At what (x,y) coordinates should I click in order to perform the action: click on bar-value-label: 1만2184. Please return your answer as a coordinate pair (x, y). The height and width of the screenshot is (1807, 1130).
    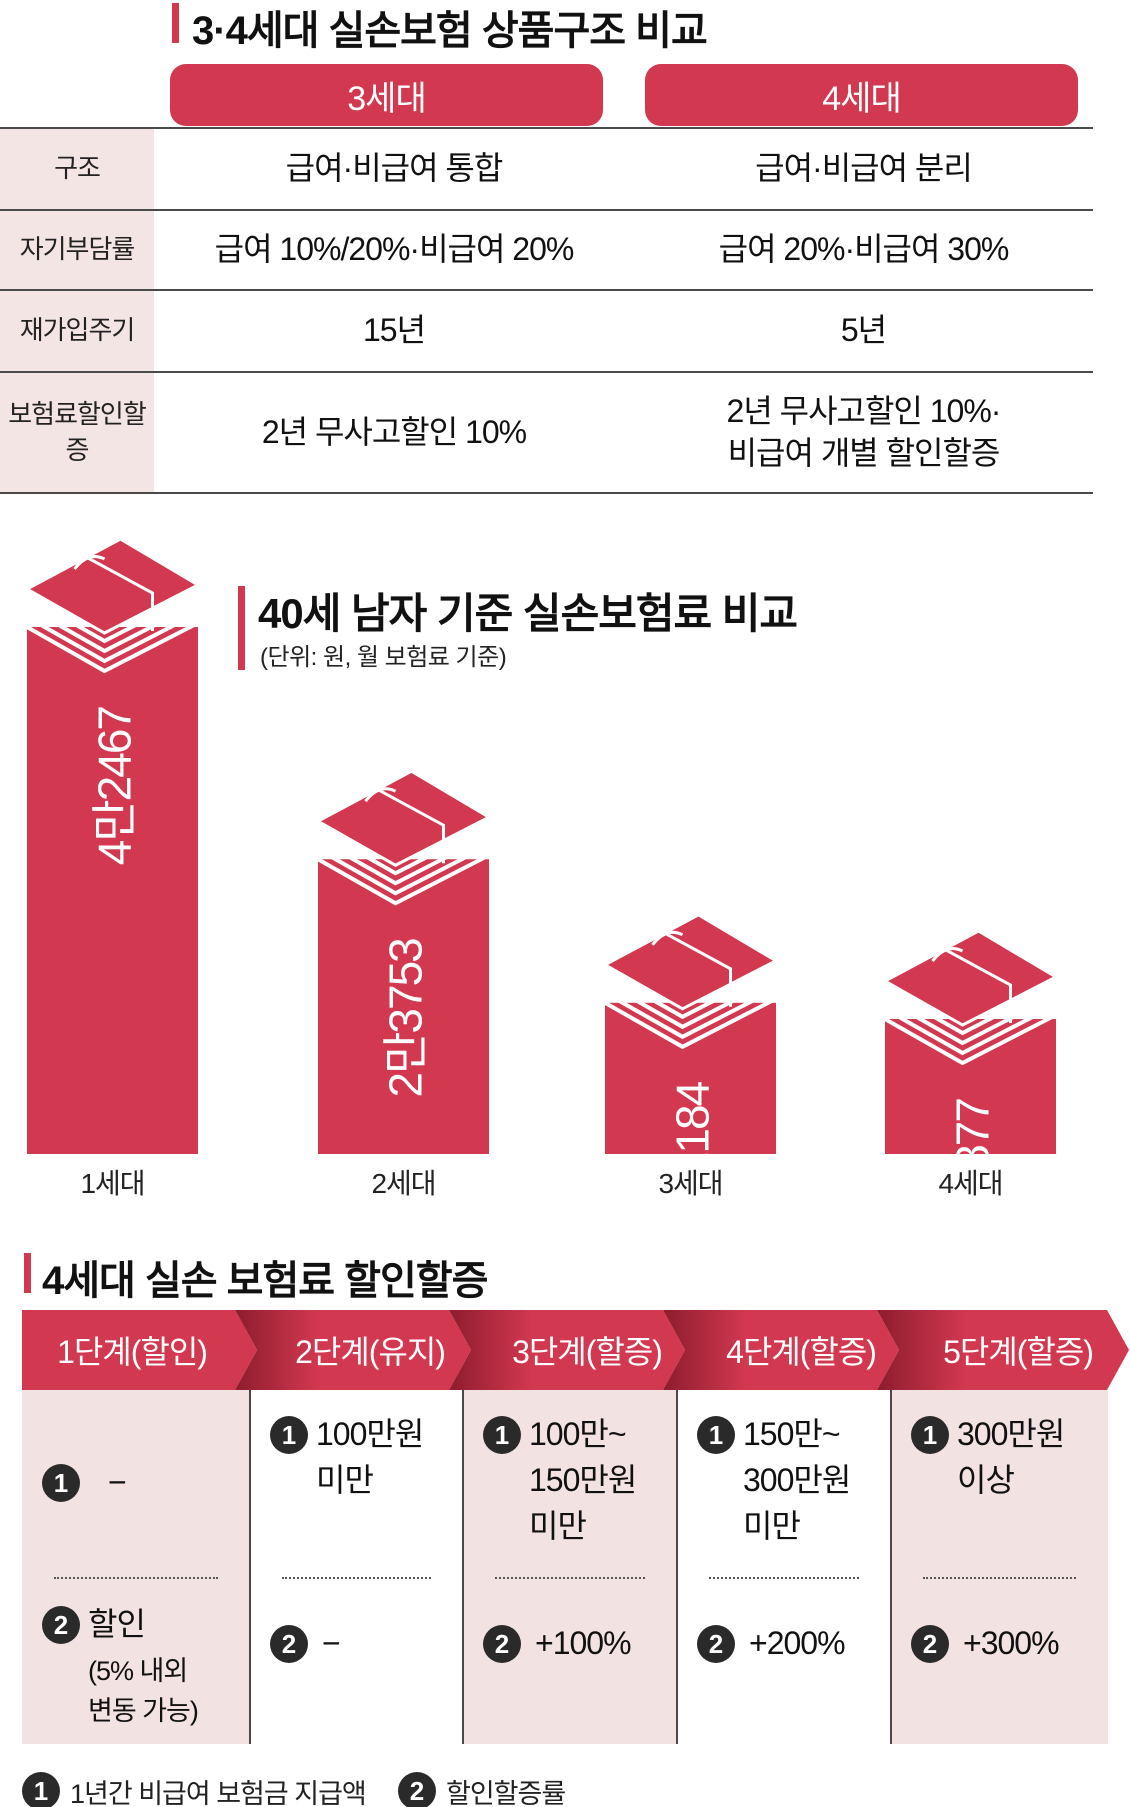
    Looking at the image, I should click on (693, 1145).